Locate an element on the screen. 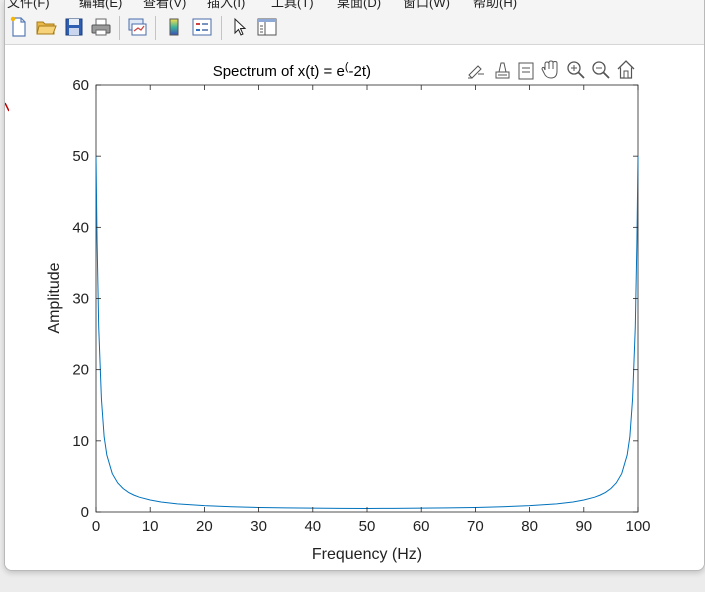 The image size is (705, 592). y-tick-label: 60 is located at coordinates (80, 85).